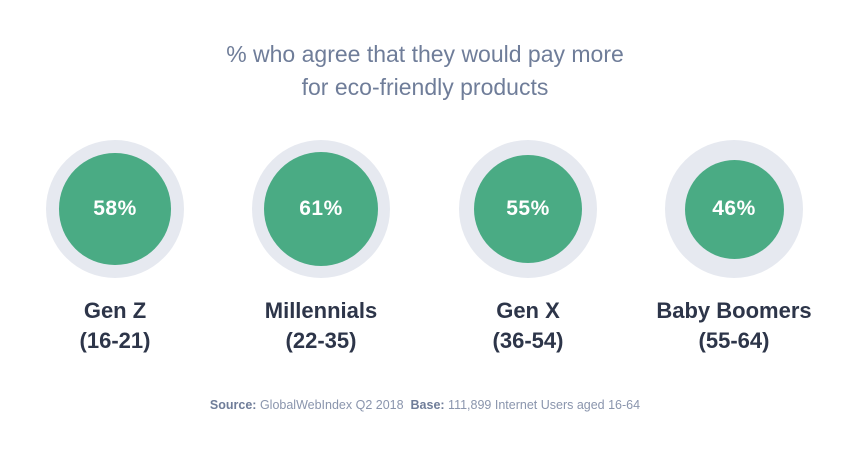 This screenshot has width=850, height=452. I want to click on value-ring: 61%, so click(321, 209).